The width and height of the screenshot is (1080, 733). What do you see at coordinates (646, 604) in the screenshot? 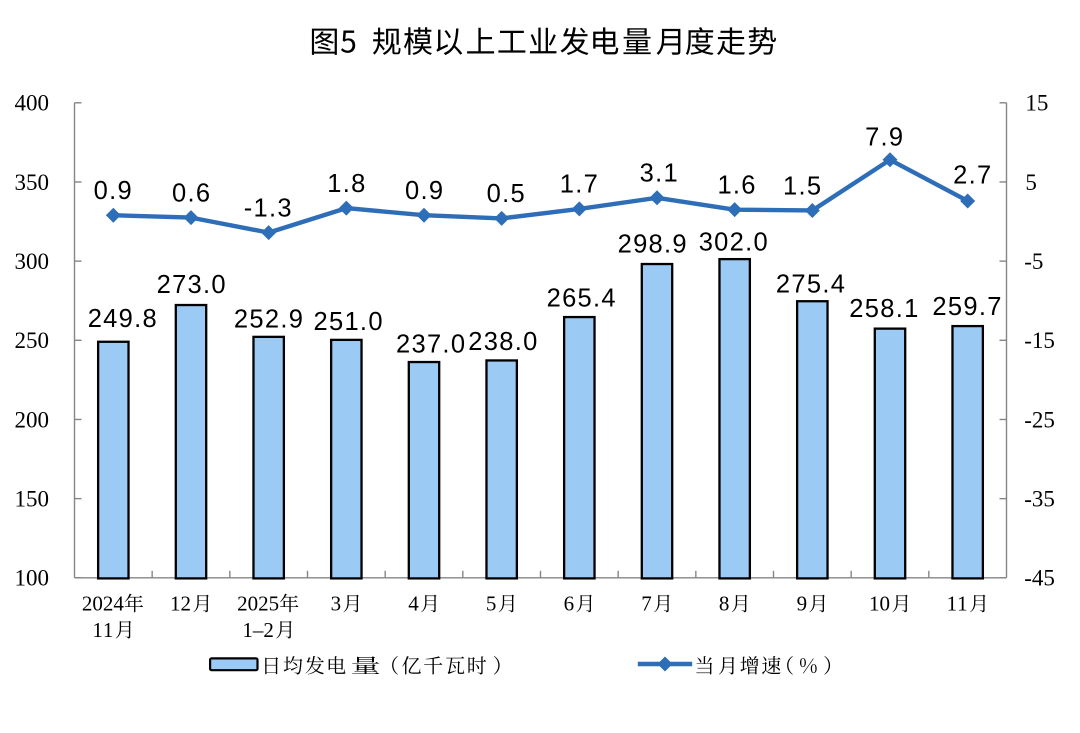
I see `svg-text: 7` at bounding box center [646, 604].